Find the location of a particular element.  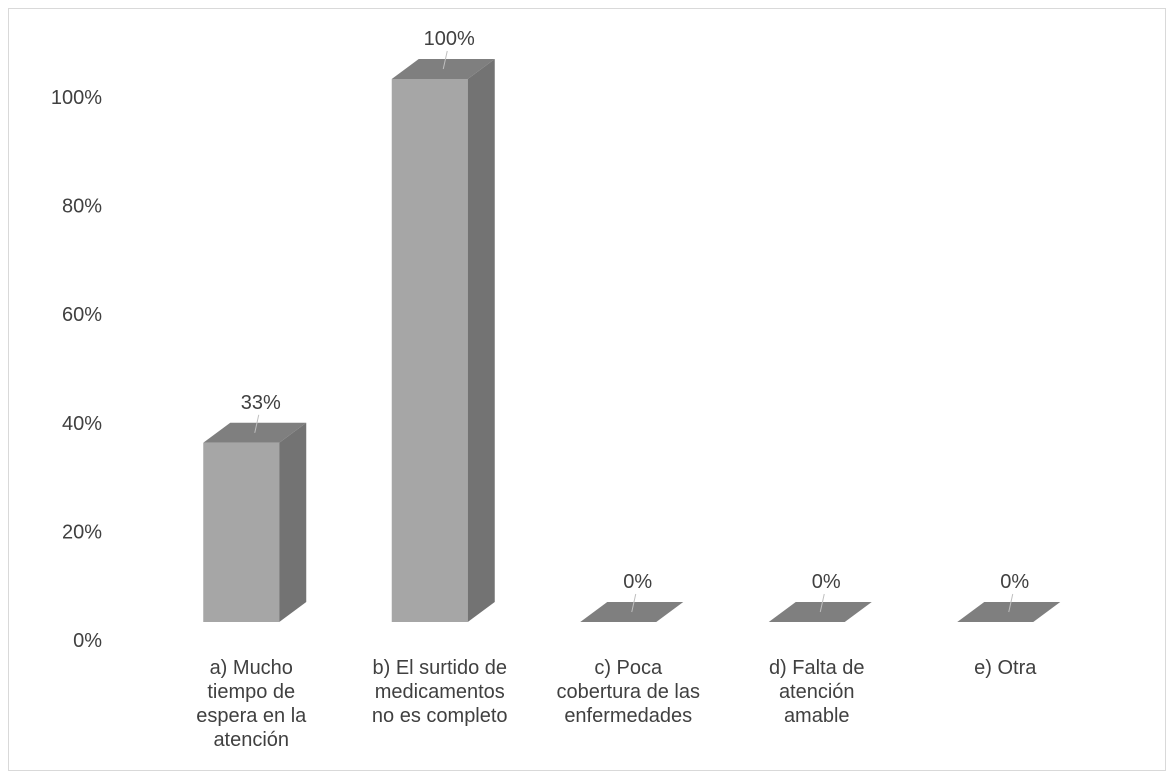

y-tick-label: 80% is located at coordinates (82, 207).